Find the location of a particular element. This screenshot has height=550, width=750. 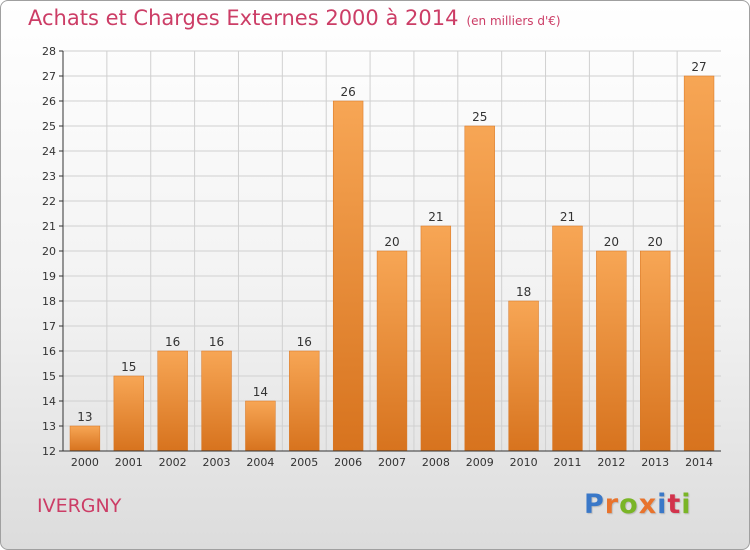

logo-letter: P is located at coordinates (594, 504).